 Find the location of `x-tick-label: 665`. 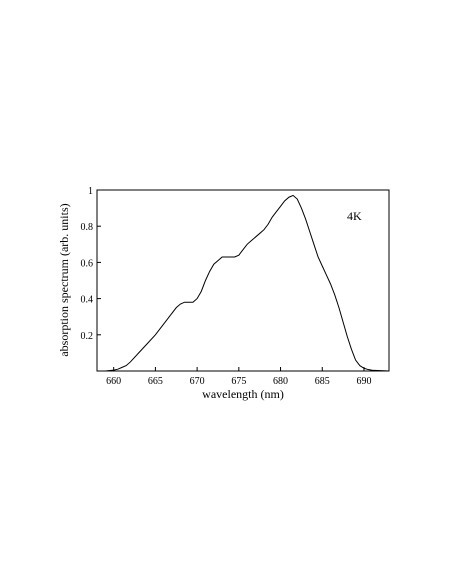

x-tick-label: 665 is located at coordinates (155, 381).